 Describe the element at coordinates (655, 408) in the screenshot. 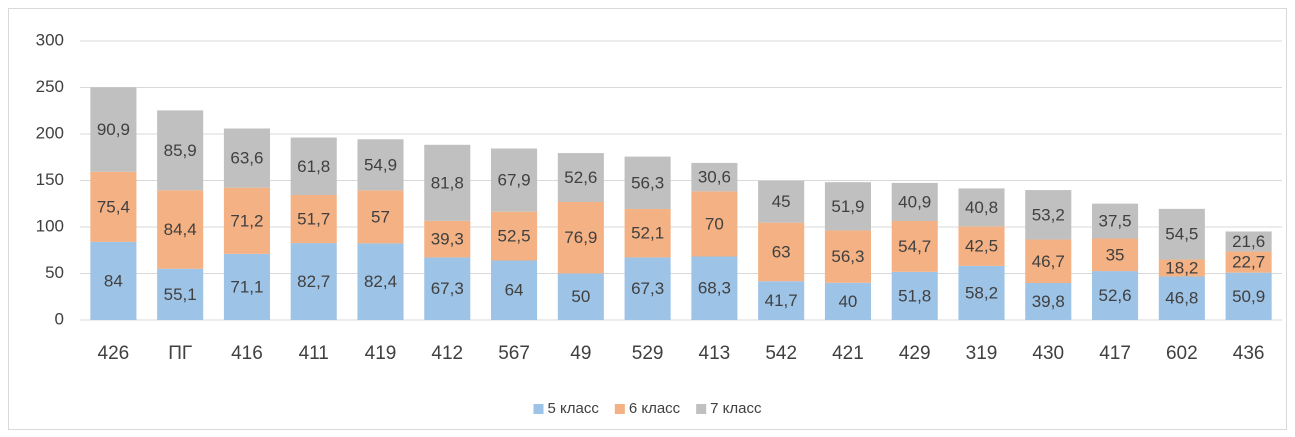

I see `legend-label: 6 класс` at that location.